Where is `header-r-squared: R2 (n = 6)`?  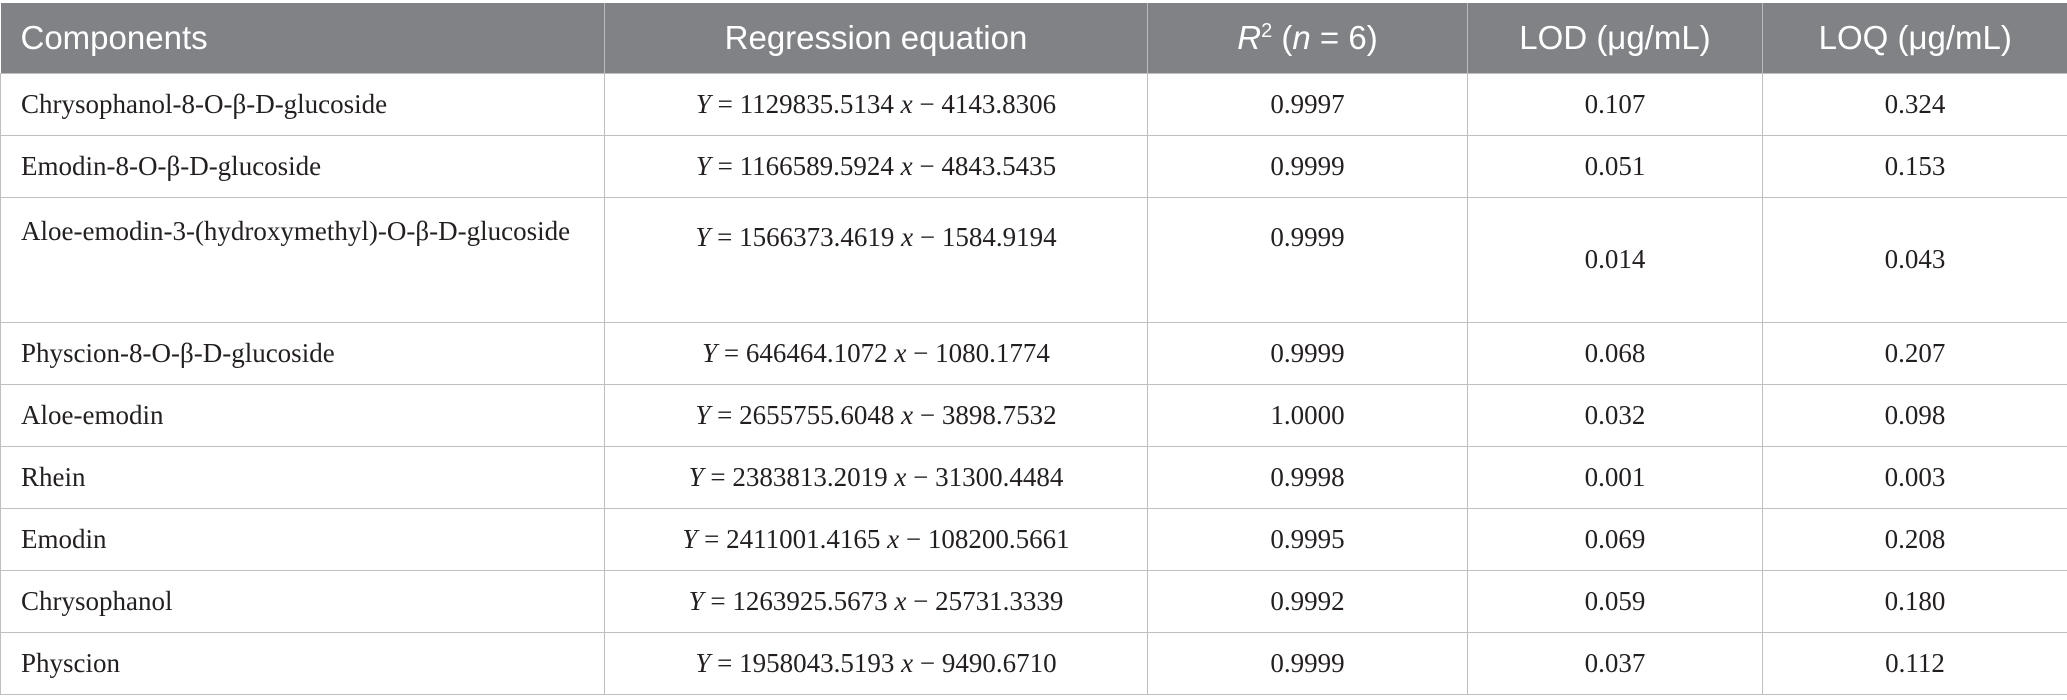 header-r-squared: R2 (n = 6) is located at coordinates (1307, 38).